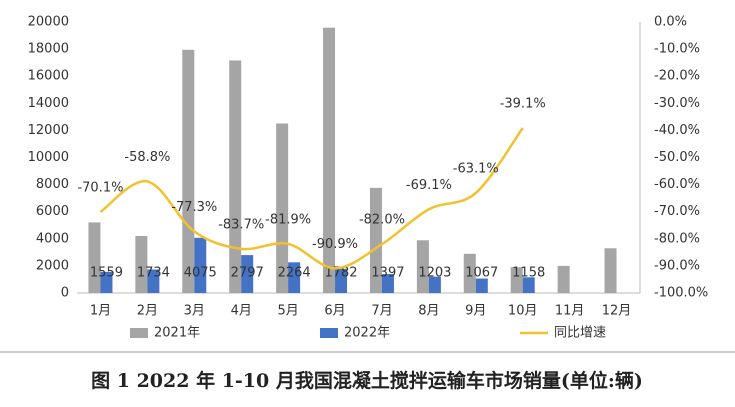  I want to click on bar-value-label: 1397, so click(387, 273).